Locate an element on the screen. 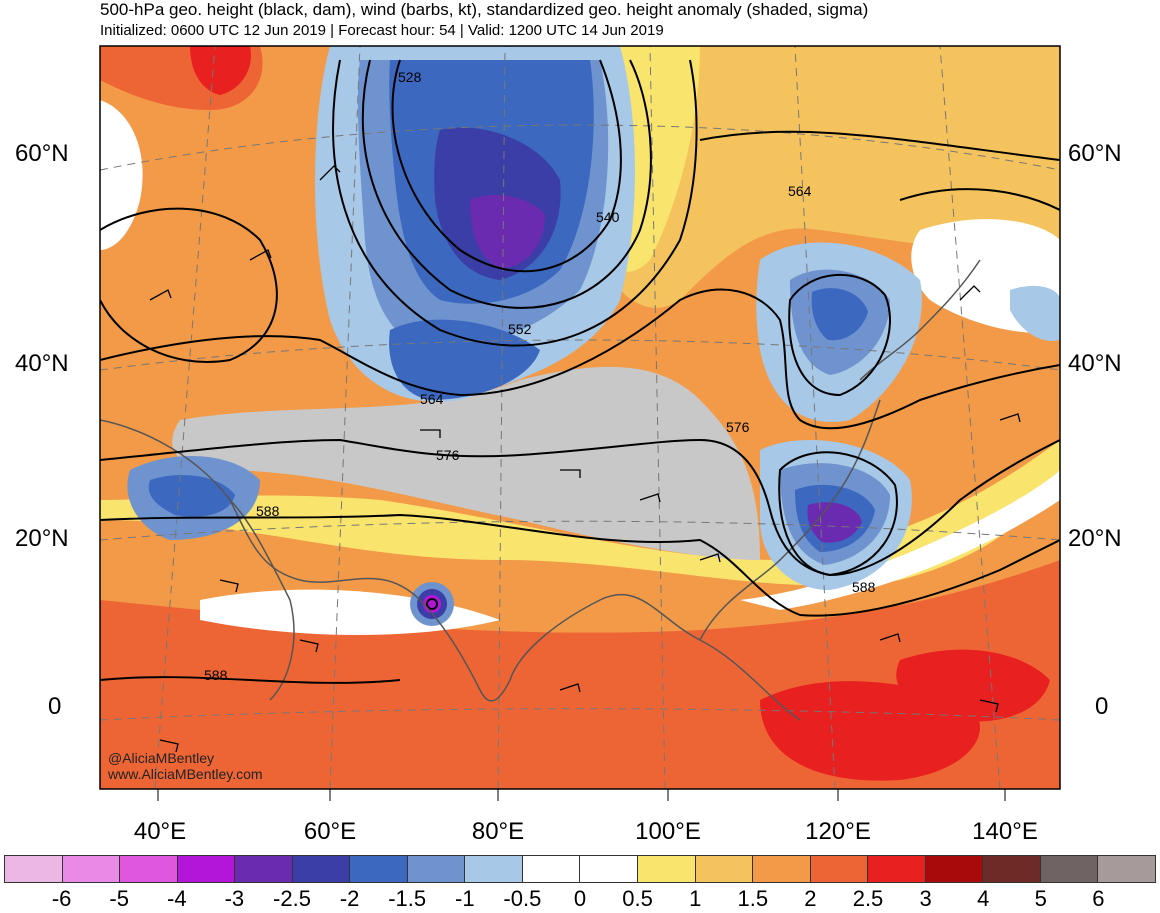  anomaly-northwest-max is located at coordinates (220, 70).